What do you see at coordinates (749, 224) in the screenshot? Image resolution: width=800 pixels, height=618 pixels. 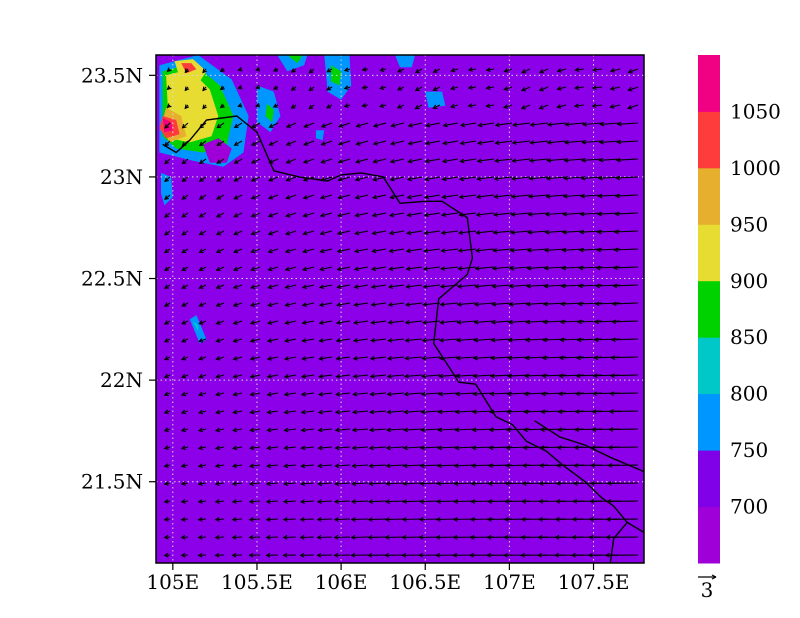 I see `colorbar-label: 950` at bounding box center [749, 224].